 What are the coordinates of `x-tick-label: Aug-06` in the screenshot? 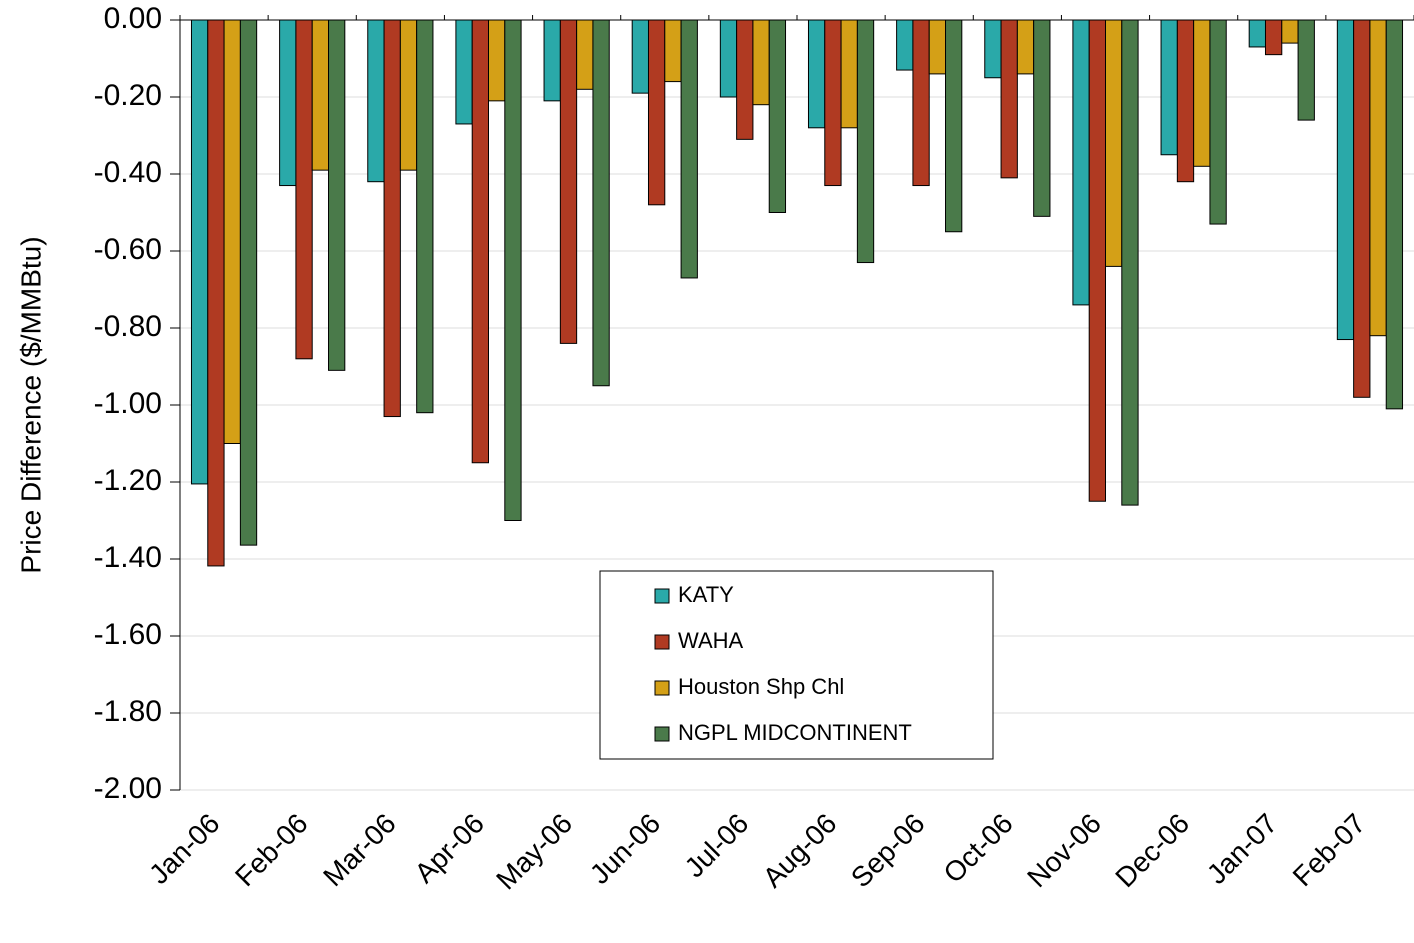 It's located at (800, 851).